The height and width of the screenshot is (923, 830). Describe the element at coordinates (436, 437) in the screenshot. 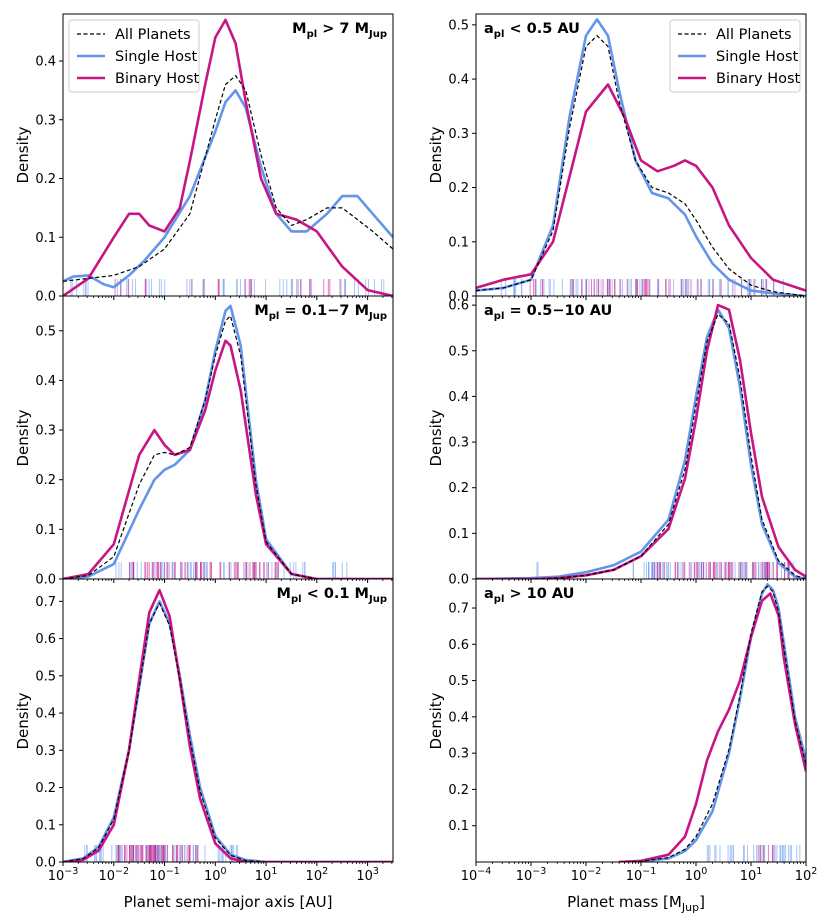

I see `y-axis-label-right-mid: Density` at that location.